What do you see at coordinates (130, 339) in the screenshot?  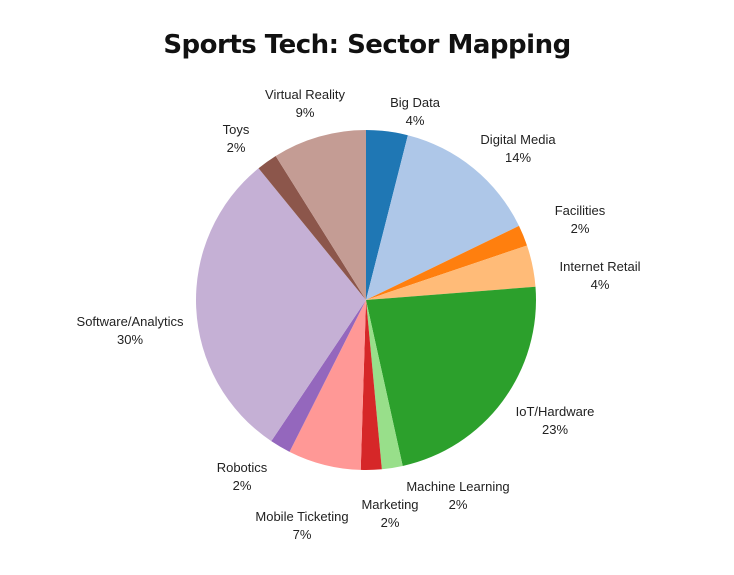 I see `slice-label-value: 30%` at bounding box center [130, 339].